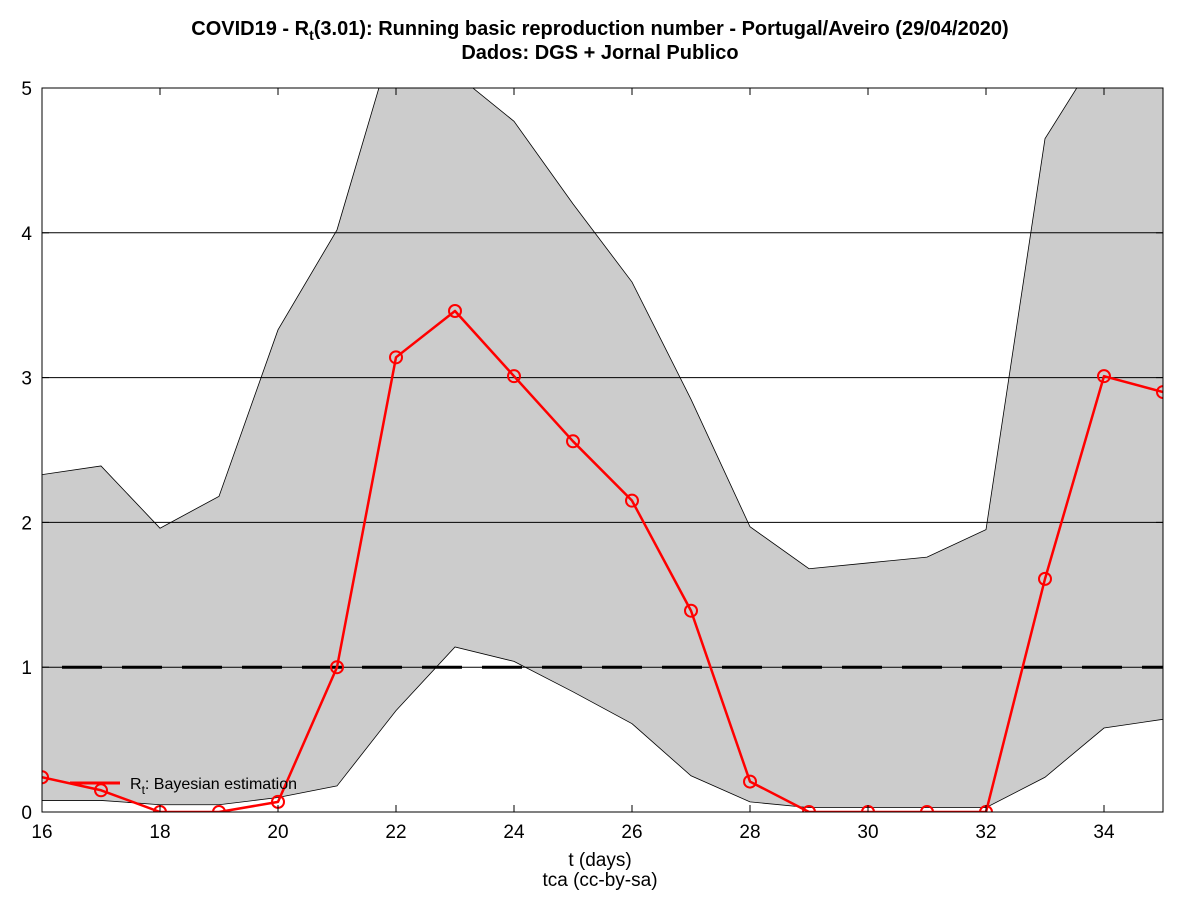  I want to click on y-tick-label-0: 0, so click(26, 813).